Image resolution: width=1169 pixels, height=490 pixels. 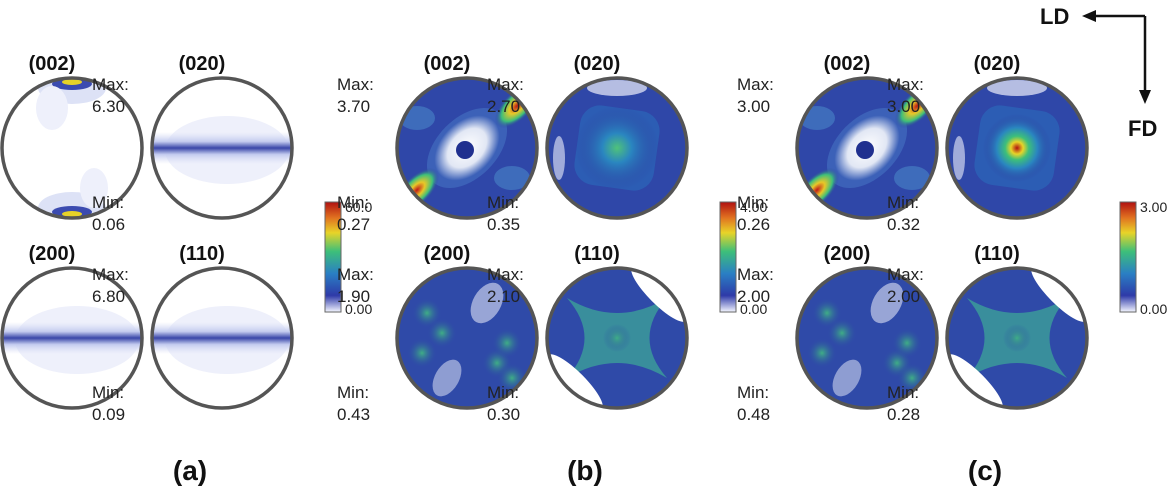 I want to click on min-value: 0.26, so click(x=753, y=224).